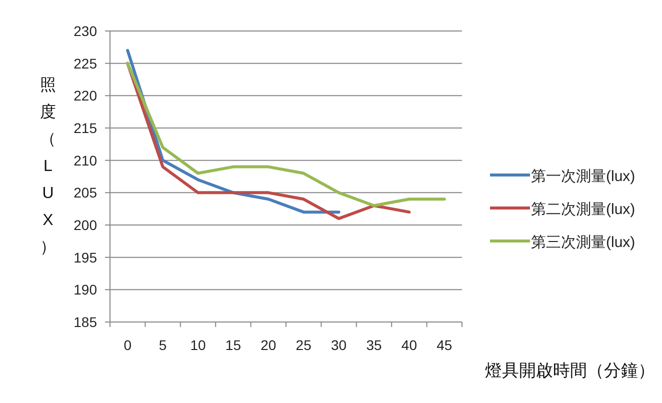  What do you see at coordinates (86, 225) in the screenshot?
I see `y-tick-label: 200` at bounding box center [86, 225].